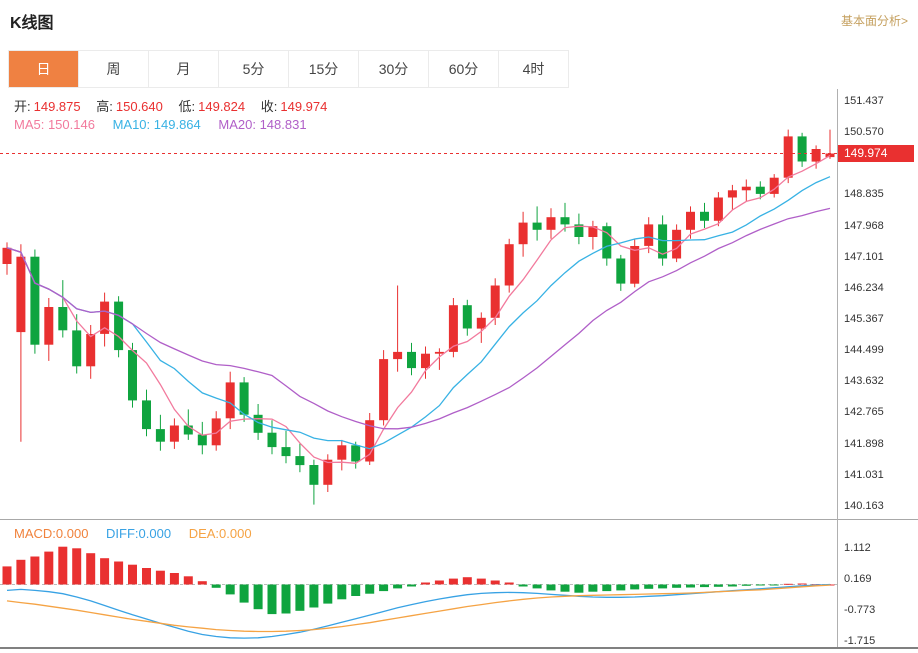 The width and height of the screenshot is (918, 653). What do you see at coordinates (222, 106) in the screenshot?
I see `low-value: 149.824` at bounding box center [222, 106].